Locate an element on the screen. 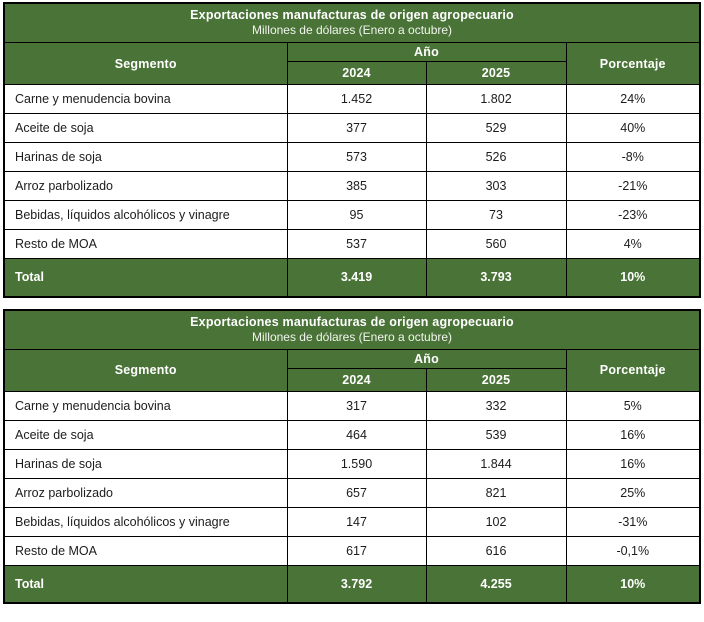 This screenshot has width=704, height=622. pct-cell: -21% is located at coordinates (633, 186).